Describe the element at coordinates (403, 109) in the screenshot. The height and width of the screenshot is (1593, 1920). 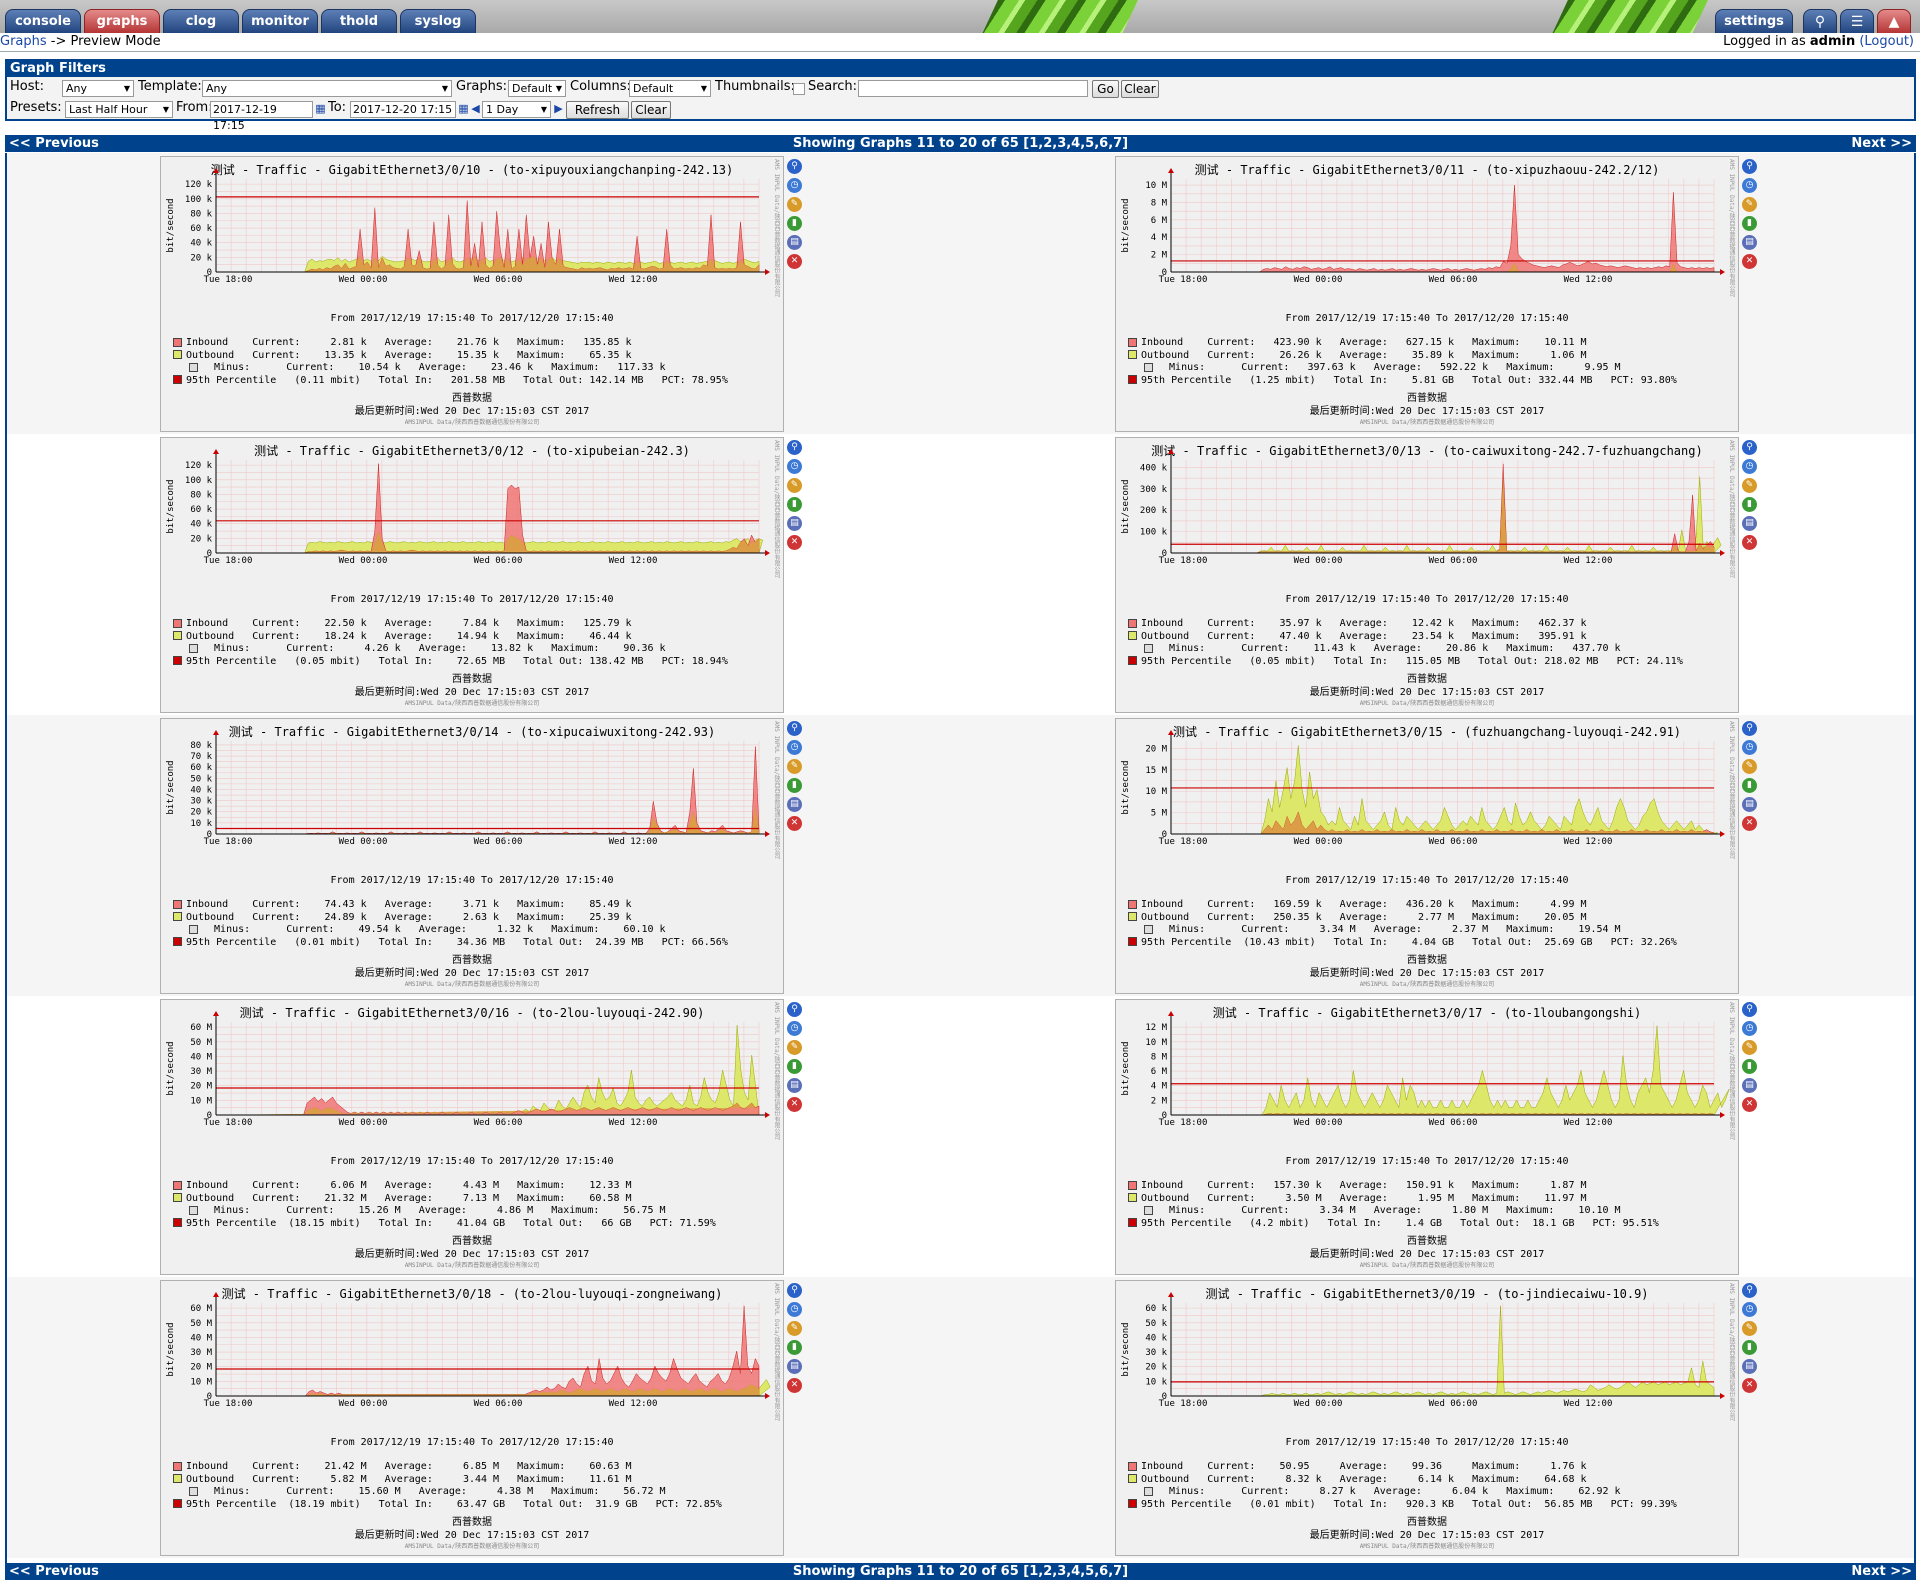
I see `to-date-input: 2017-12-20 17:15` at that location.